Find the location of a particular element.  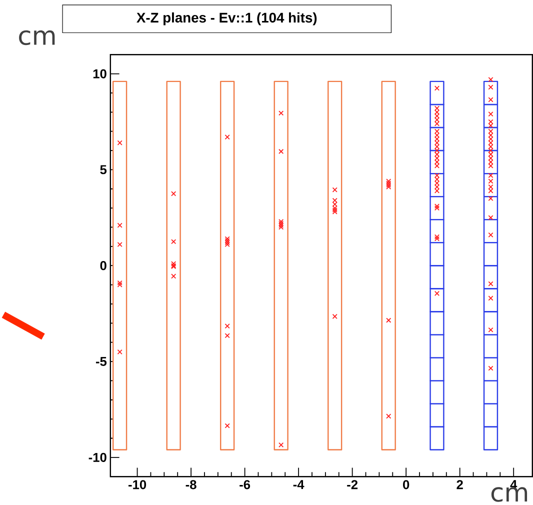

chart-title: X-Z planes - Ev::1 (104 hits) is located at coordinates (226, 19).